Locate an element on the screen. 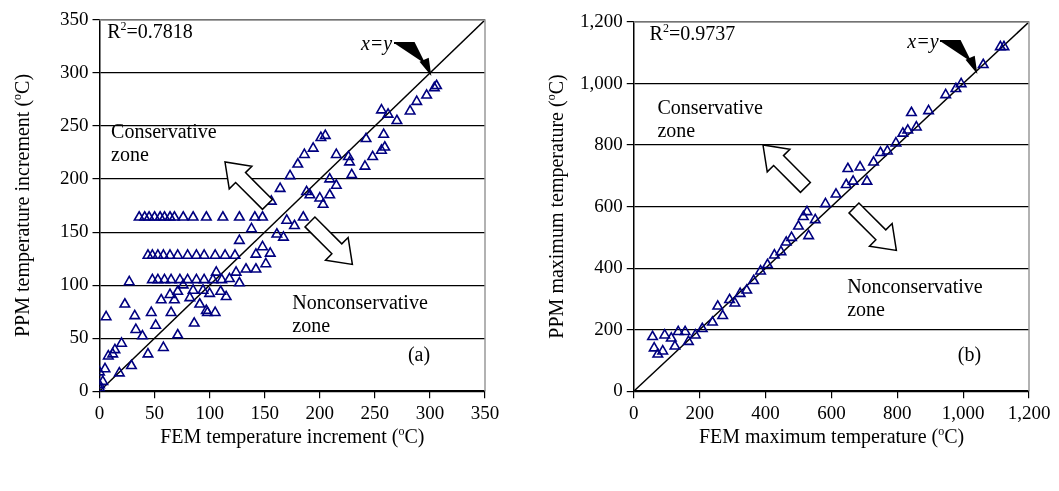  x-tick-label: 150 is located at coordinates (264, 412).